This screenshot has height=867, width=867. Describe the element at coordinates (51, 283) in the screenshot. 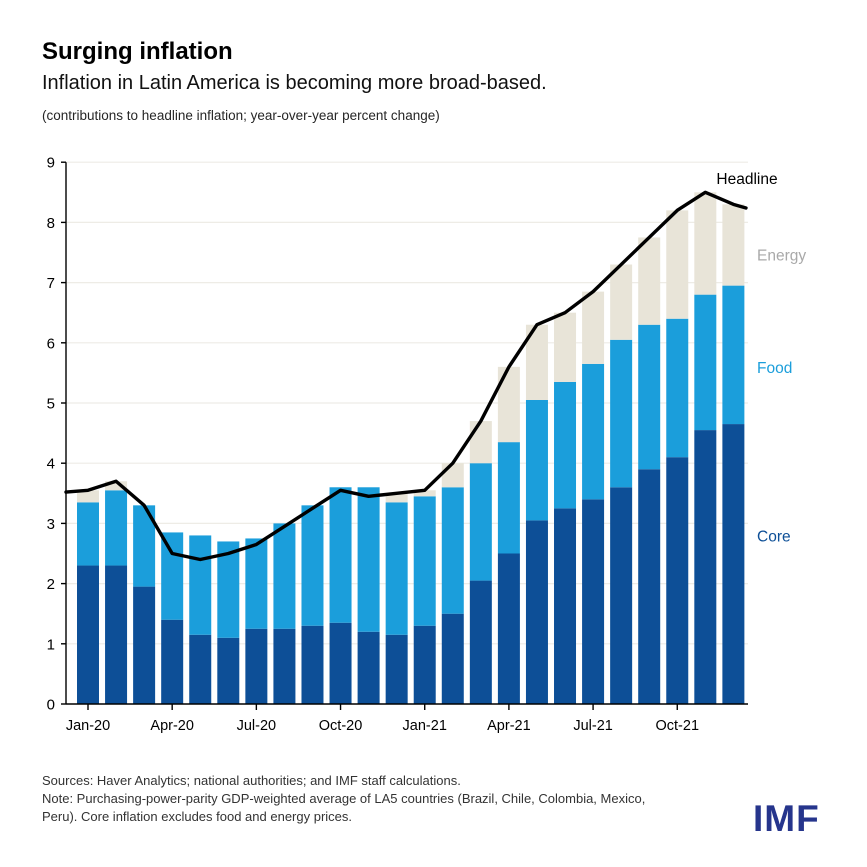

I see `y-tick-label: 7` at that location.